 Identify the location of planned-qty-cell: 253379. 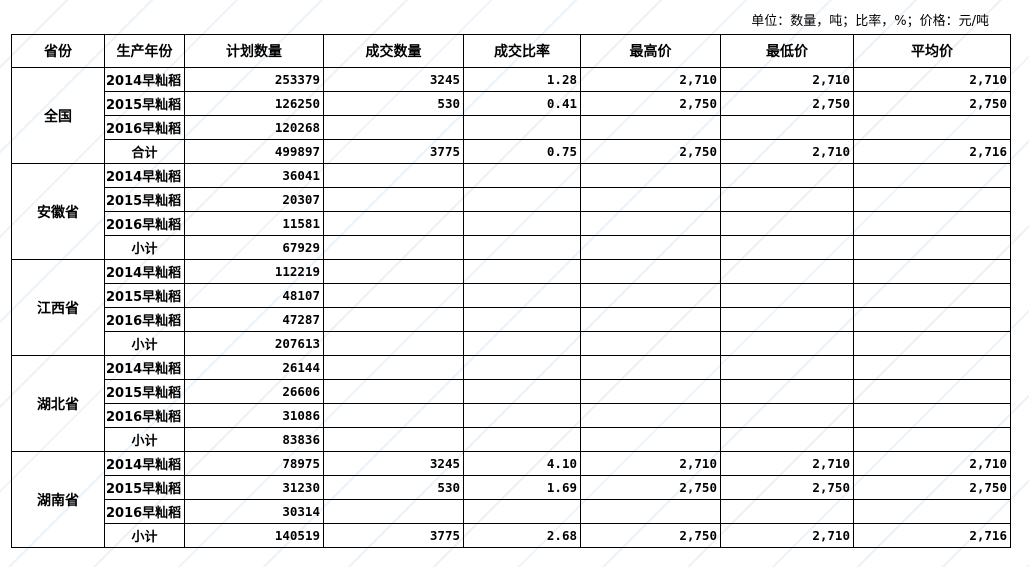
(254, 79).